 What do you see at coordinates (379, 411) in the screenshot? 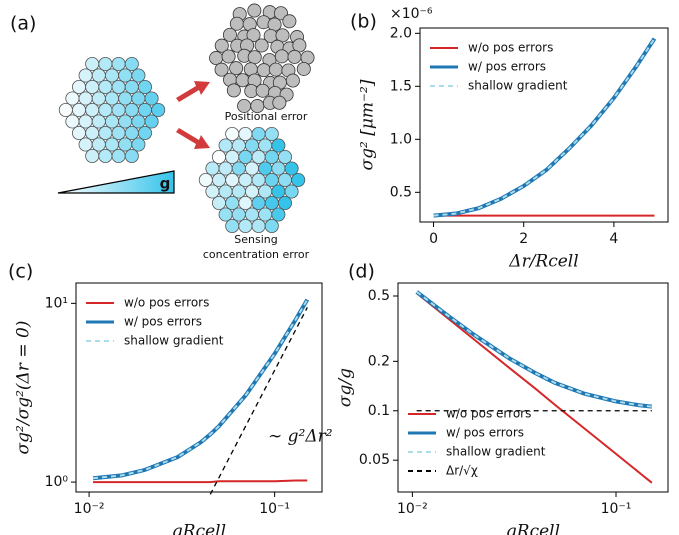
I see `y-tick-label: 0.1` at bounding box center [379, 411].